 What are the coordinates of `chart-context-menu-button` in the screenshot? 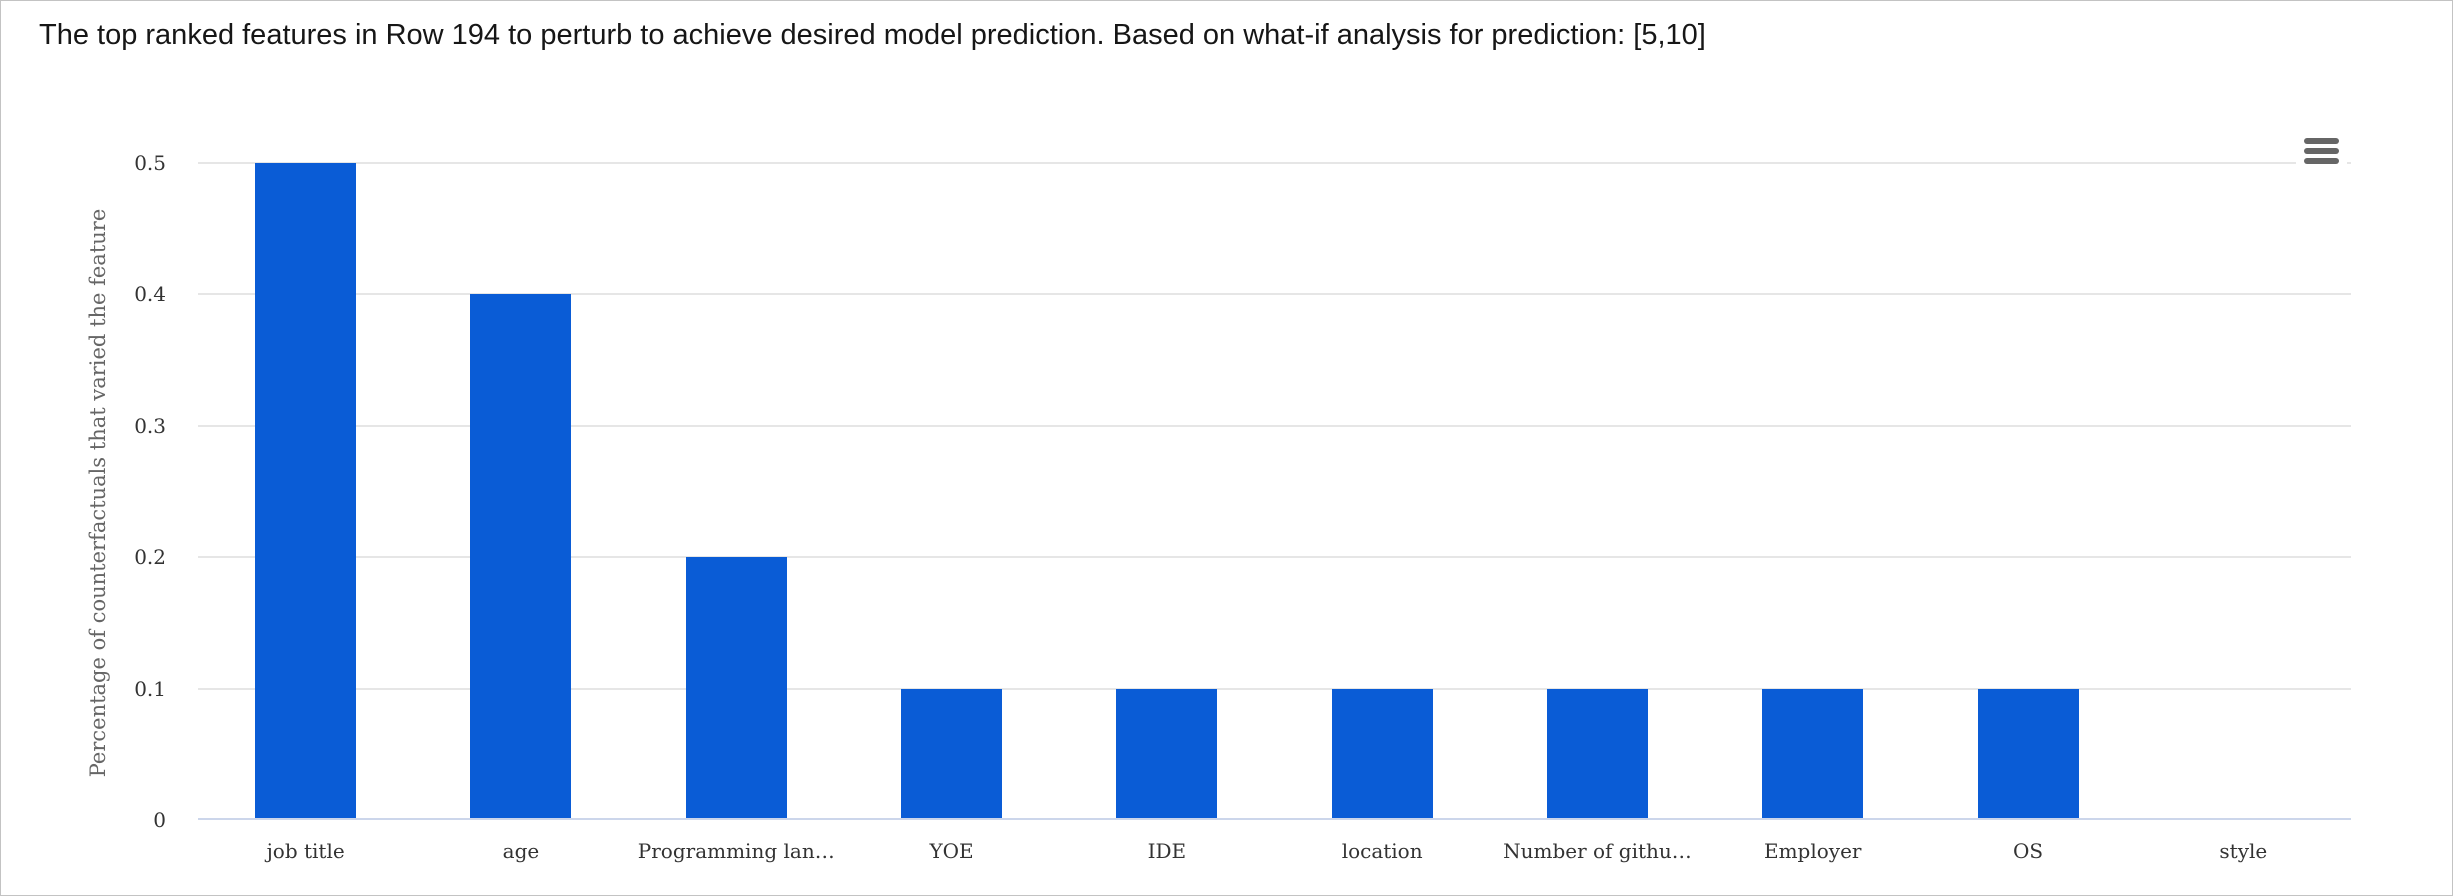 It's located at (2321, 151).